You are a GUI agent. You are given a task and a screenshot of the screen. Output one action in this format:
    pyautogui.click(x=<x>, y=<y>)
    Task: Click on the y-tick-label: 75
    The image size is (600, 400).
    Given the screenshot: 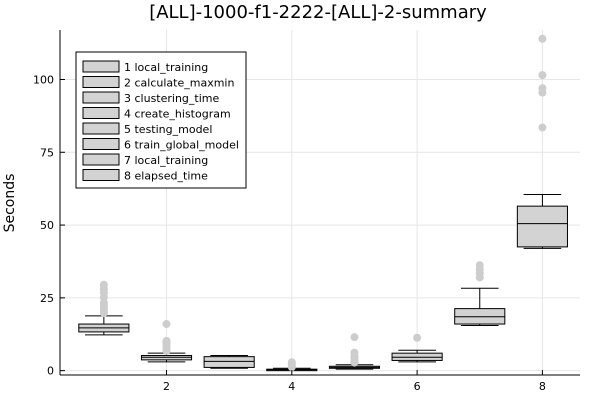 What is the action you would take?
    pyautogui.click(x=47, y=152)
    